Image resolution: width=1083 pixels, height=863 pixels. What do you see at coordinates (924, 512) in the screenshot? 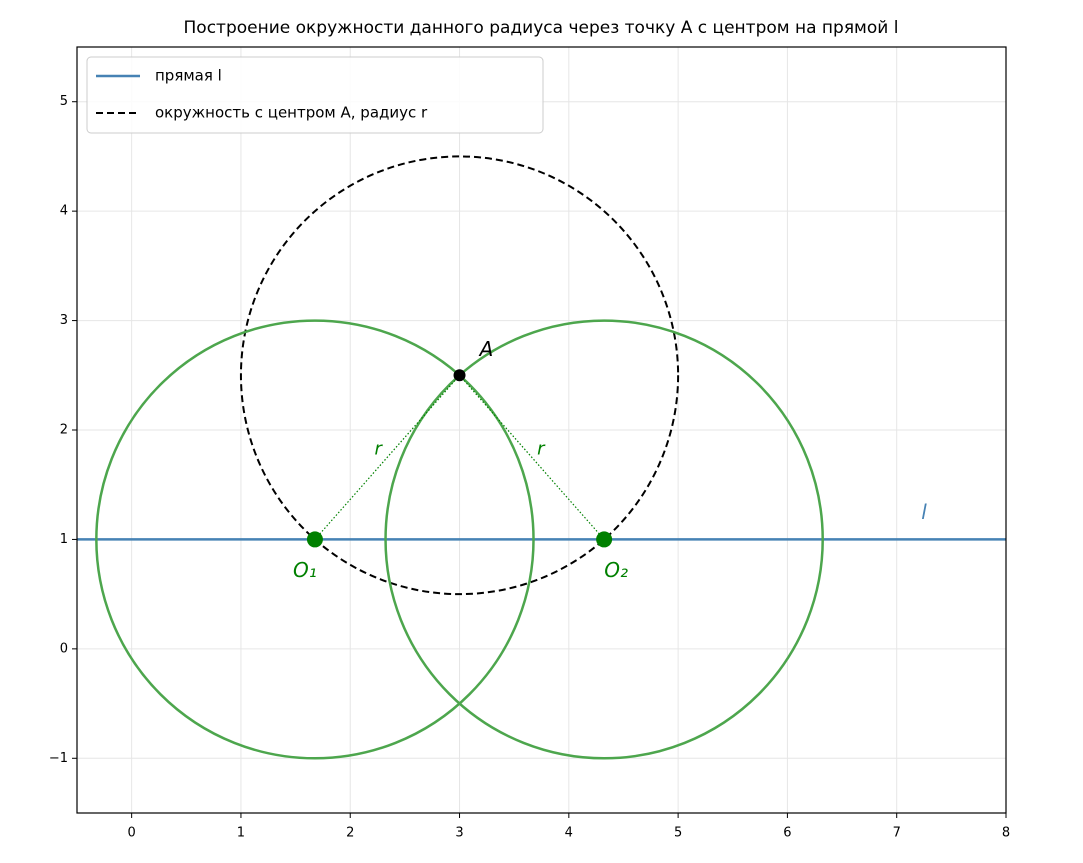
I see `line-label: l` at bounding box center [924, 512].